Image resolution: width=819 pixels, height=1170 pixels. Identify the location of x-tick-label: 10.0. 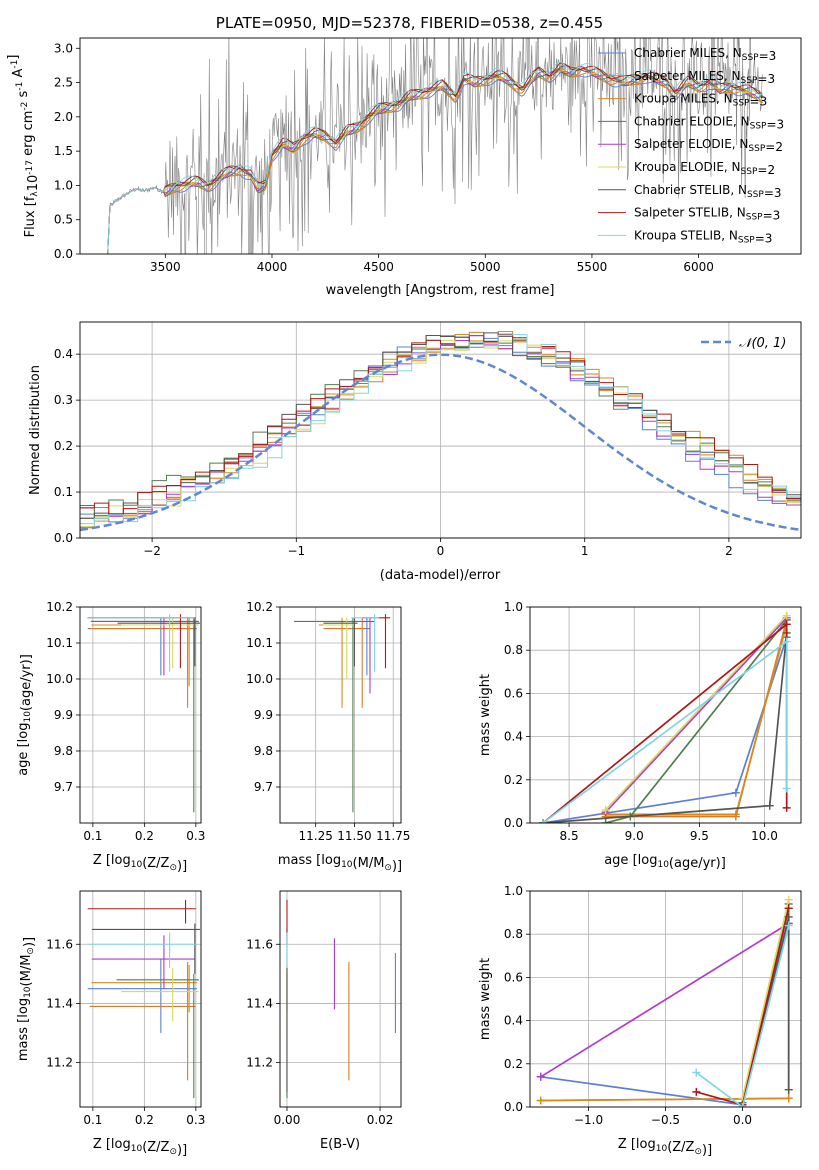
(764, 836).